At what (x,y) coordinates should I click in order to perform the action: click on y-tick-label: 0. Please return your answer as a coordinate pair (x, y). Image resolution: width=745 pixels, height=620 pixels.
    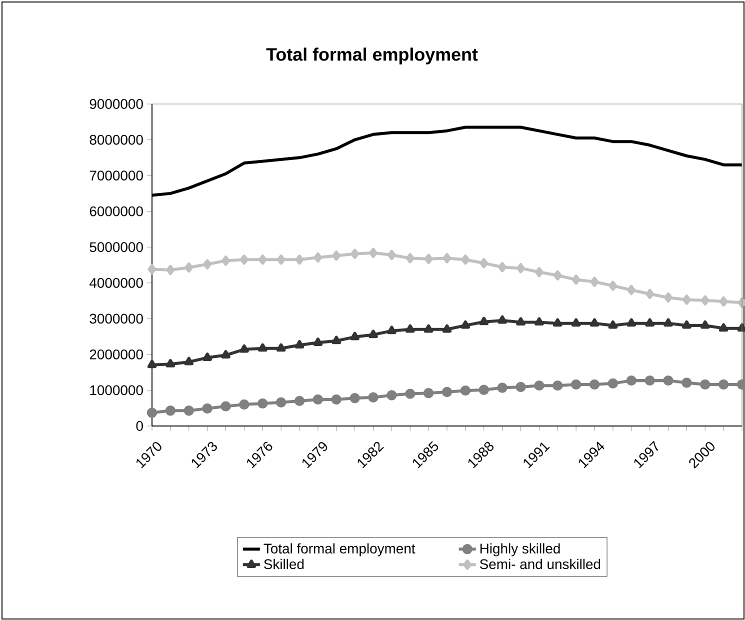
    Looking at the image, I should click on (139, 426).